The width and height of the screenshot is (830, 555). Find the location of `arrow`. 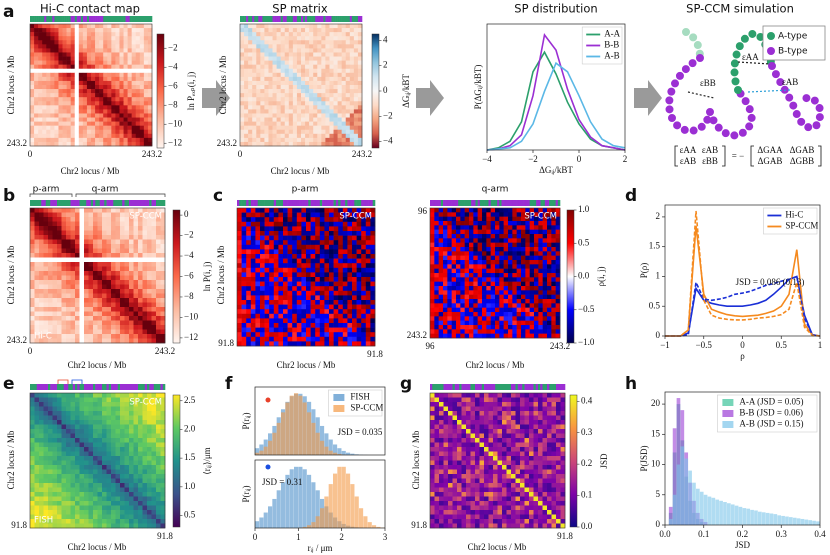

arrow is located at coordinates (216, 98).